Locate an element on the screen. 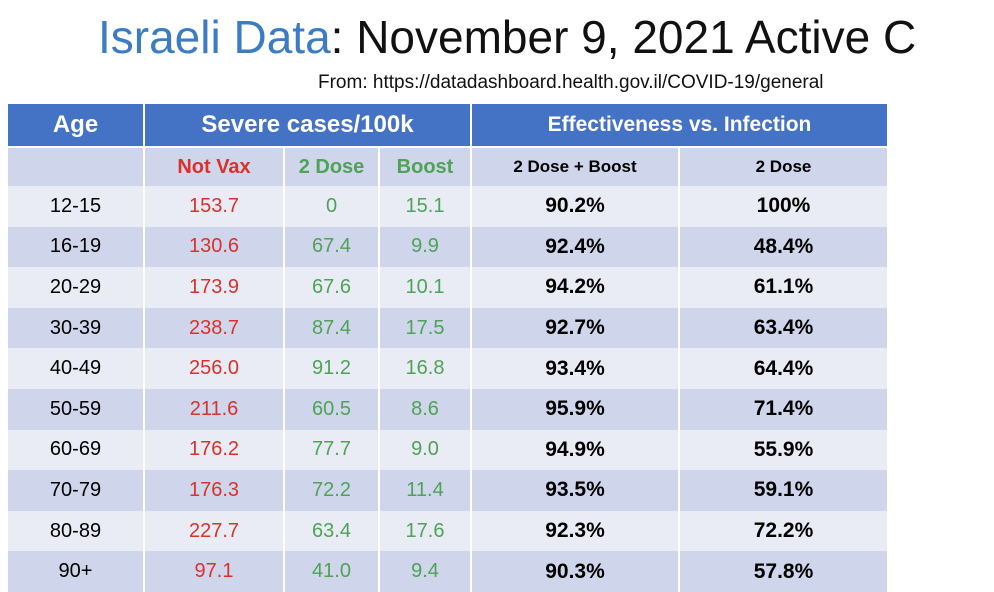 The height and width of the screenshot is (592, 994). table-row: 60-69 176.2 77.7 9.0 94.9% 55.9% is located at coordinates (447, 450).